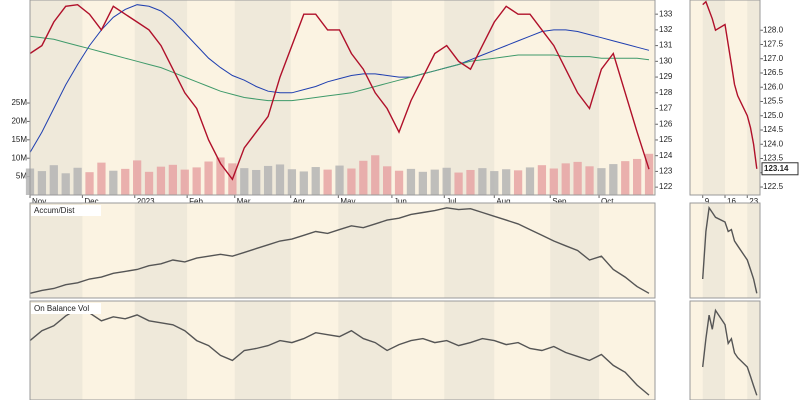 This screenshot has width=800, height=400. I want to click on panel-border, so click(725, 350).